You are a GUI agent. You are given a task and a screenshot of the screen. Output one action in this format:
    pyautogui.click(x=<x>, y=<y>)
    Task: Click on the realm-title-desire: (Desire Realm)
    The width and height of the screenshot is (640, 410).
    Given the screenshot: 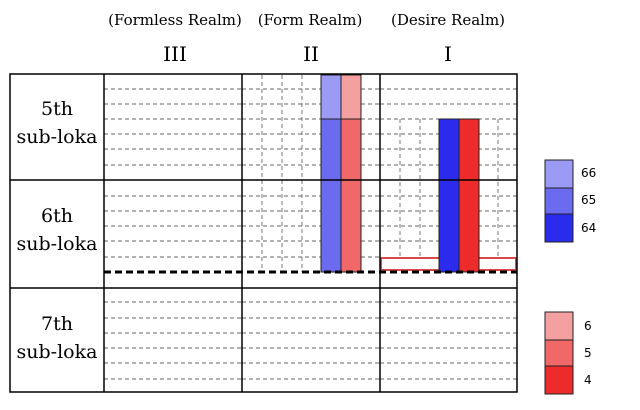 What is the action you would take?
    pyautogui.click(x=448, y=20)
    